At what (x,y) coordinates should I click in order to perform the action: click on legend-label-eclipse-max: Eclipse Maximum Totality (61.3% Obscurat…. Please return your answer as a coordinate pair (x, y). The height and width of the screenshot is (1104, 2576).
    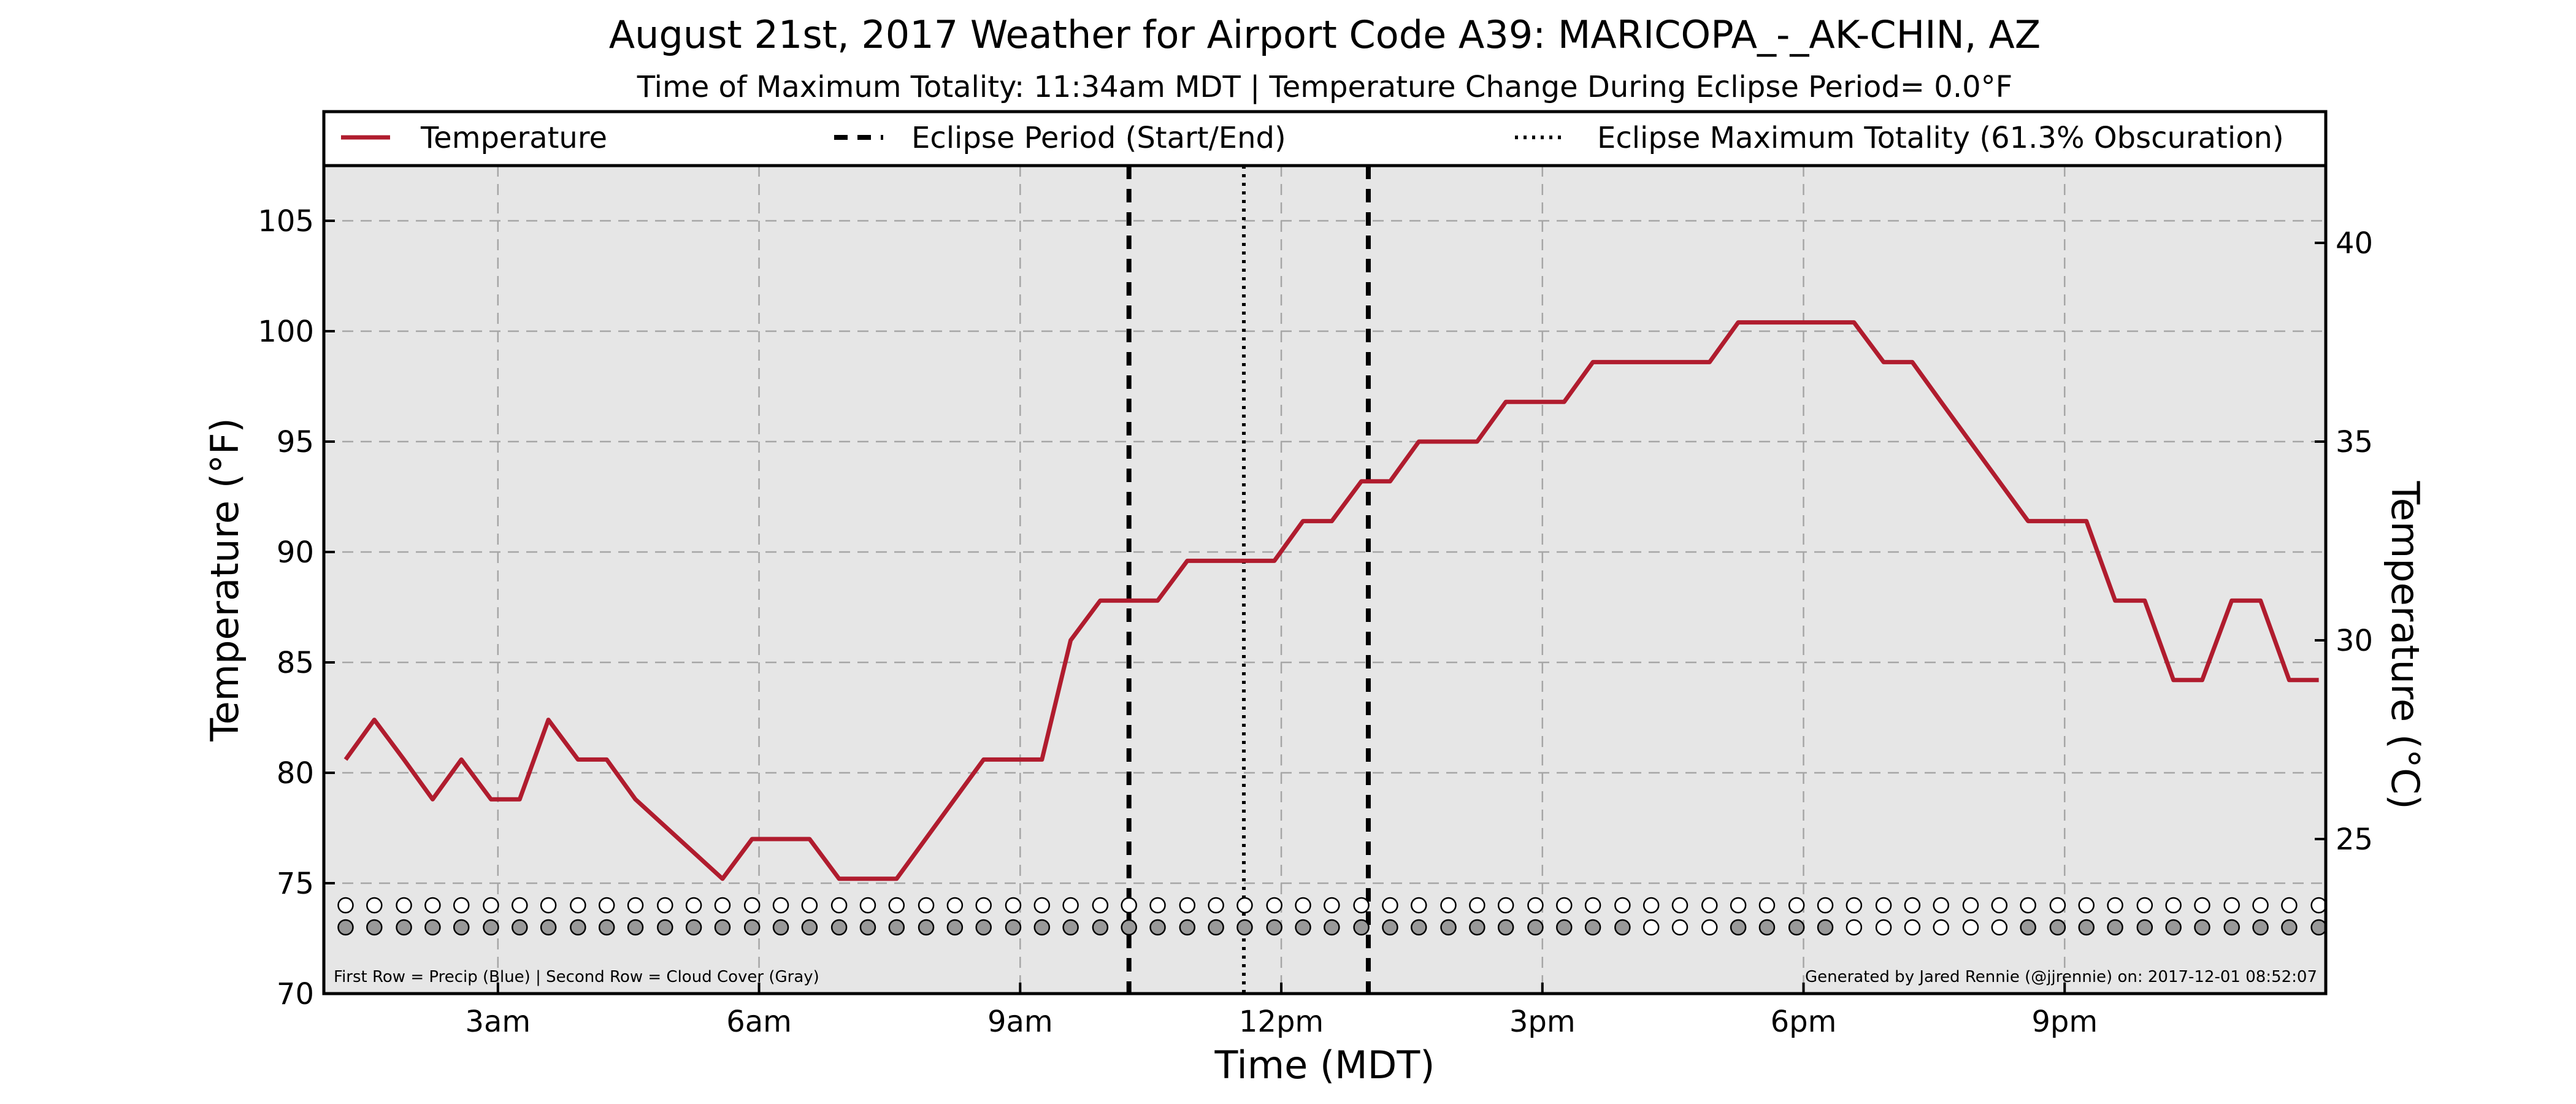
    Looking at the image, I should click on (1940, 138).